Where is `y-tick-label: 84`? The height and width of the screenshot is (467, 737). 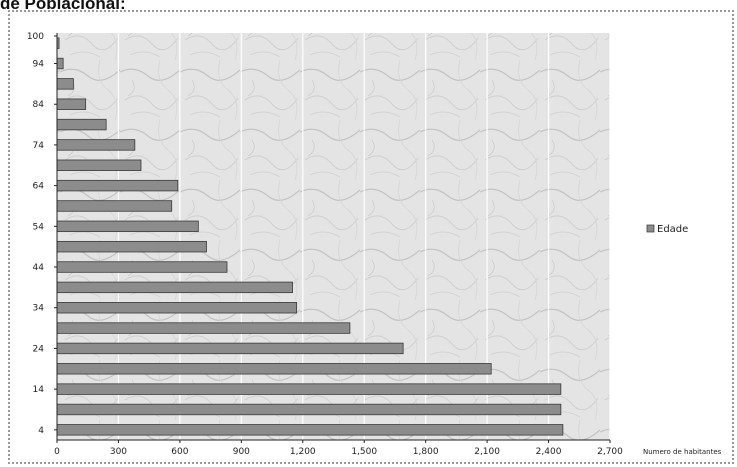
y-tick-label: 84 is located at coordinates (39, 105).